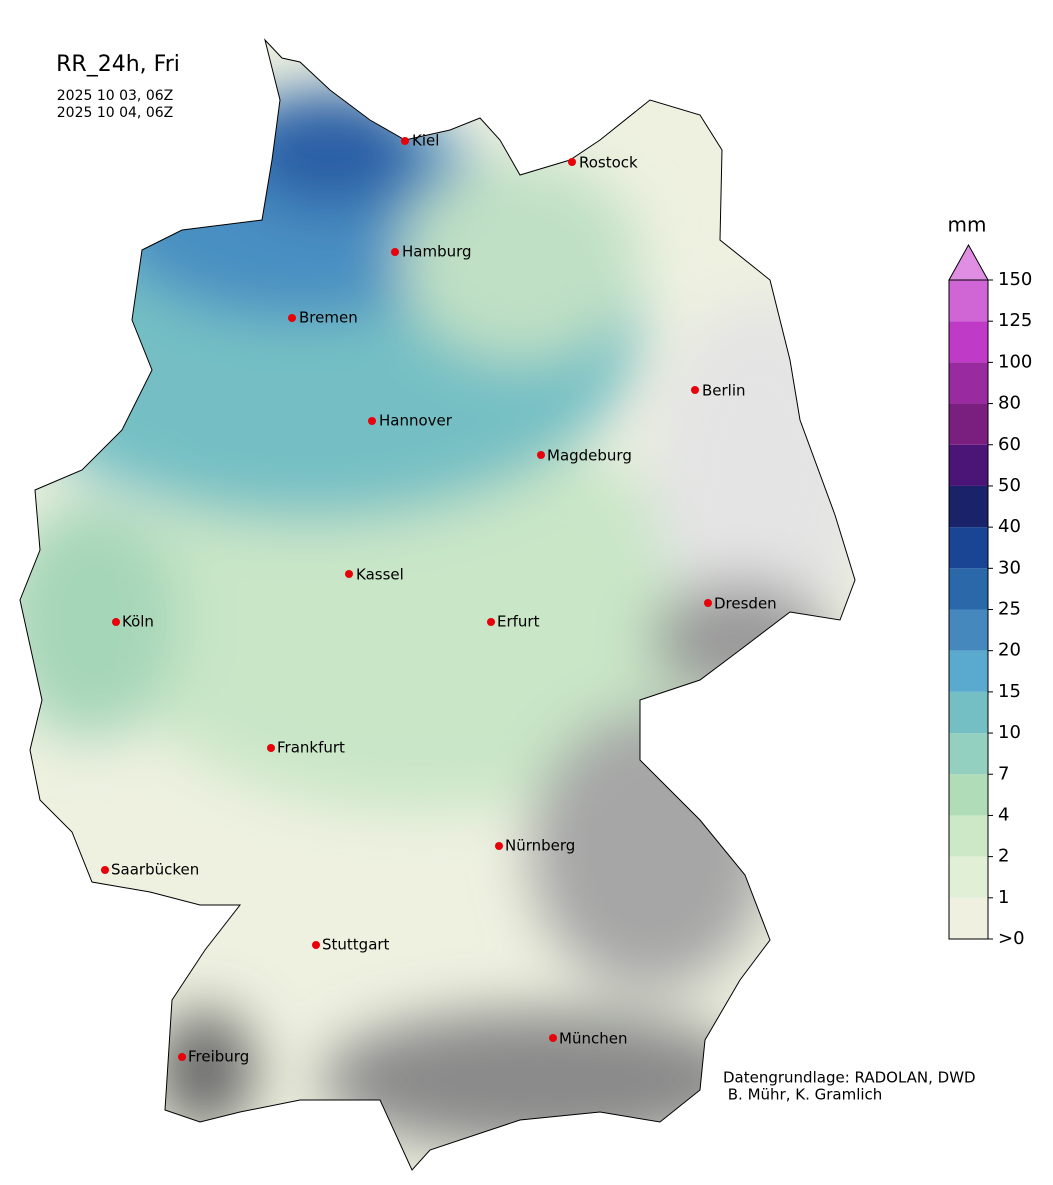 The image size is (1053, 1185). I want to click on date-end: 2025 10 04, 06Z, so click(115, 113).